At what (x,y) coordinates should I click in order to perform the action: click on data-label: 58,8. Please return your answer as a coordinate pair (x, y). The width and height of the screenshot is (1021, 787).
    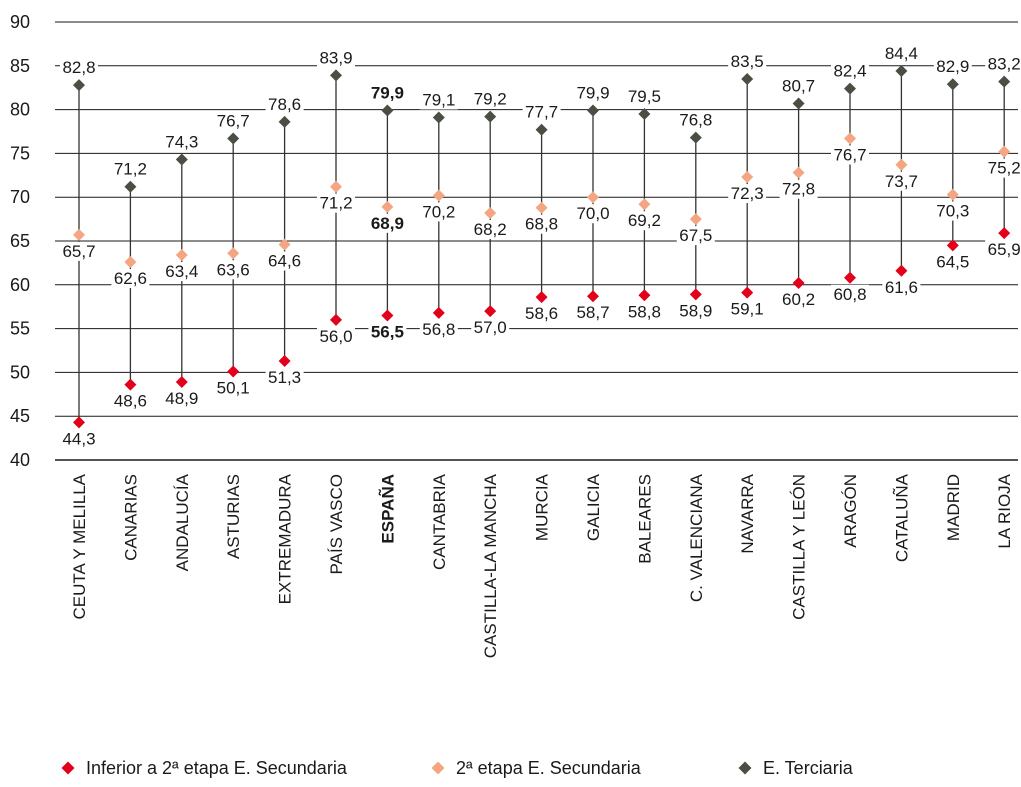
    Looking at the image, I should click on (644, 311).